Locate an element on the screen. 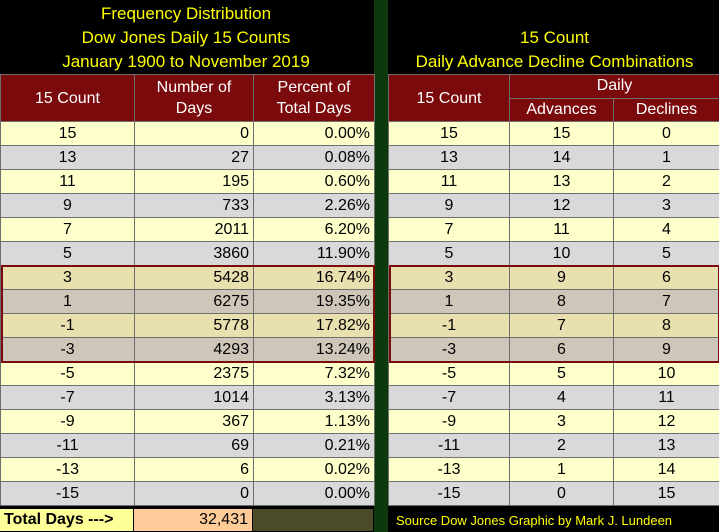 The image size is (719, 532). cell-adv: 13 is located at coordinates (561, 181).